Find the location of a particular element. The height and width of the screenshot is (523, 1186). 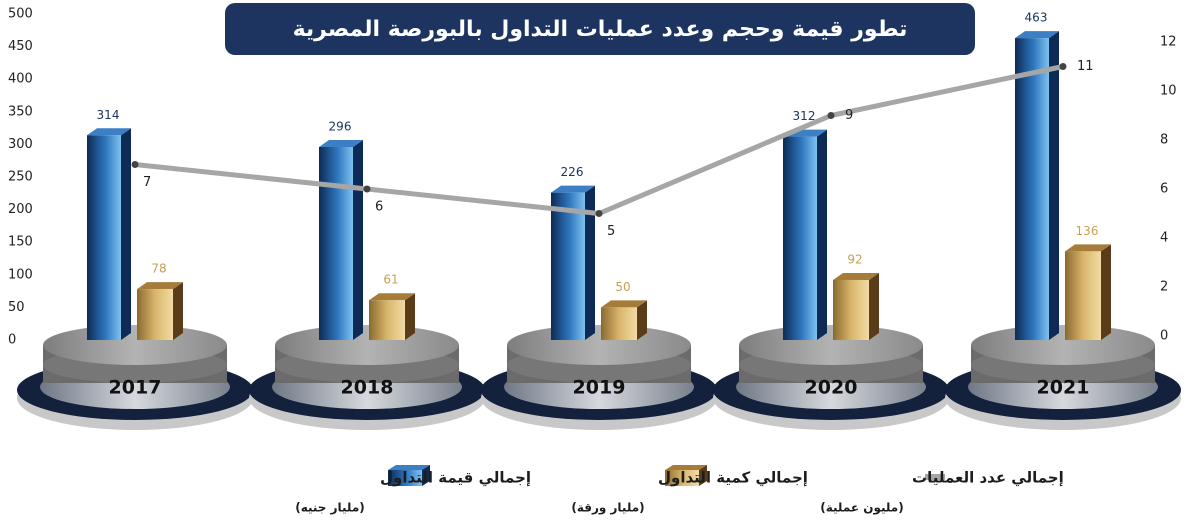

legend-unit: (مليار جنيه) is located at coordinates (330, 508).